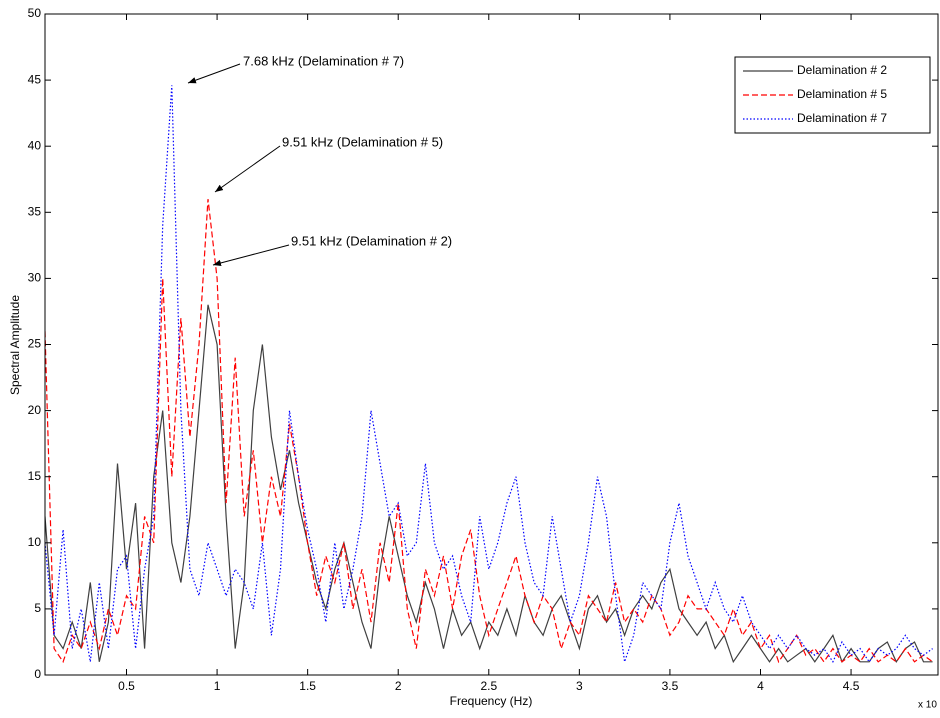 This screenshot has height=718, width=940. I want to click on x-tick-label: 3.5, so click(670, 686).